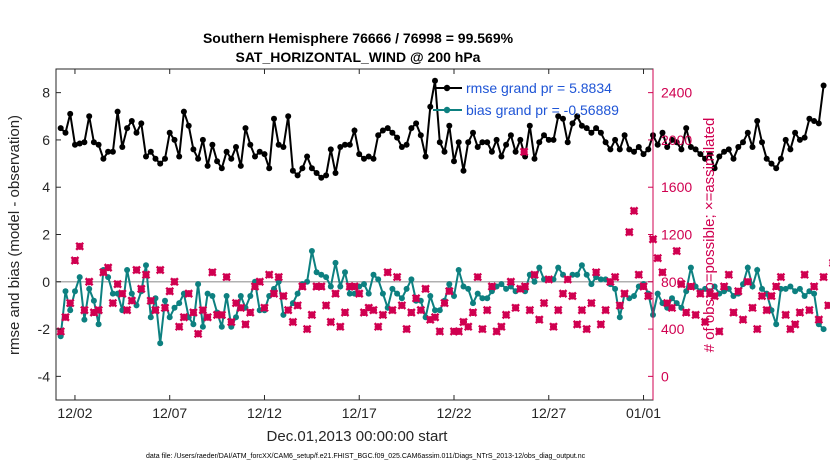  What do you see at coordinates (447, 88) in the screenshot?
I see `legend-rmse-marker` at bounding box center [447, 88].